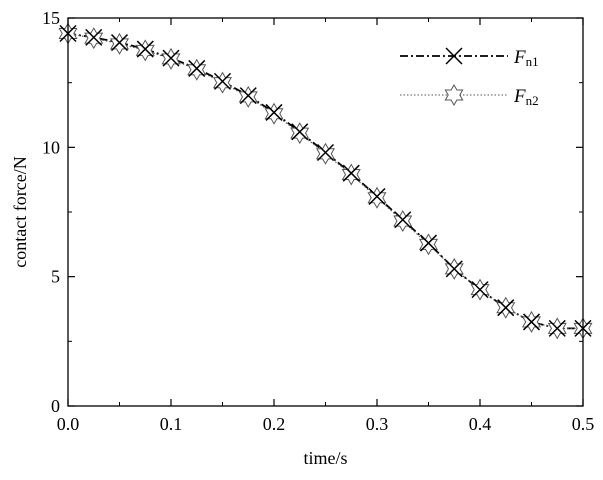 The image size is (603, 480). What do you see at coordinates (55, 406) in the screenshot?
I see `y-tick-label: 0` at bounding box center [55, 406].